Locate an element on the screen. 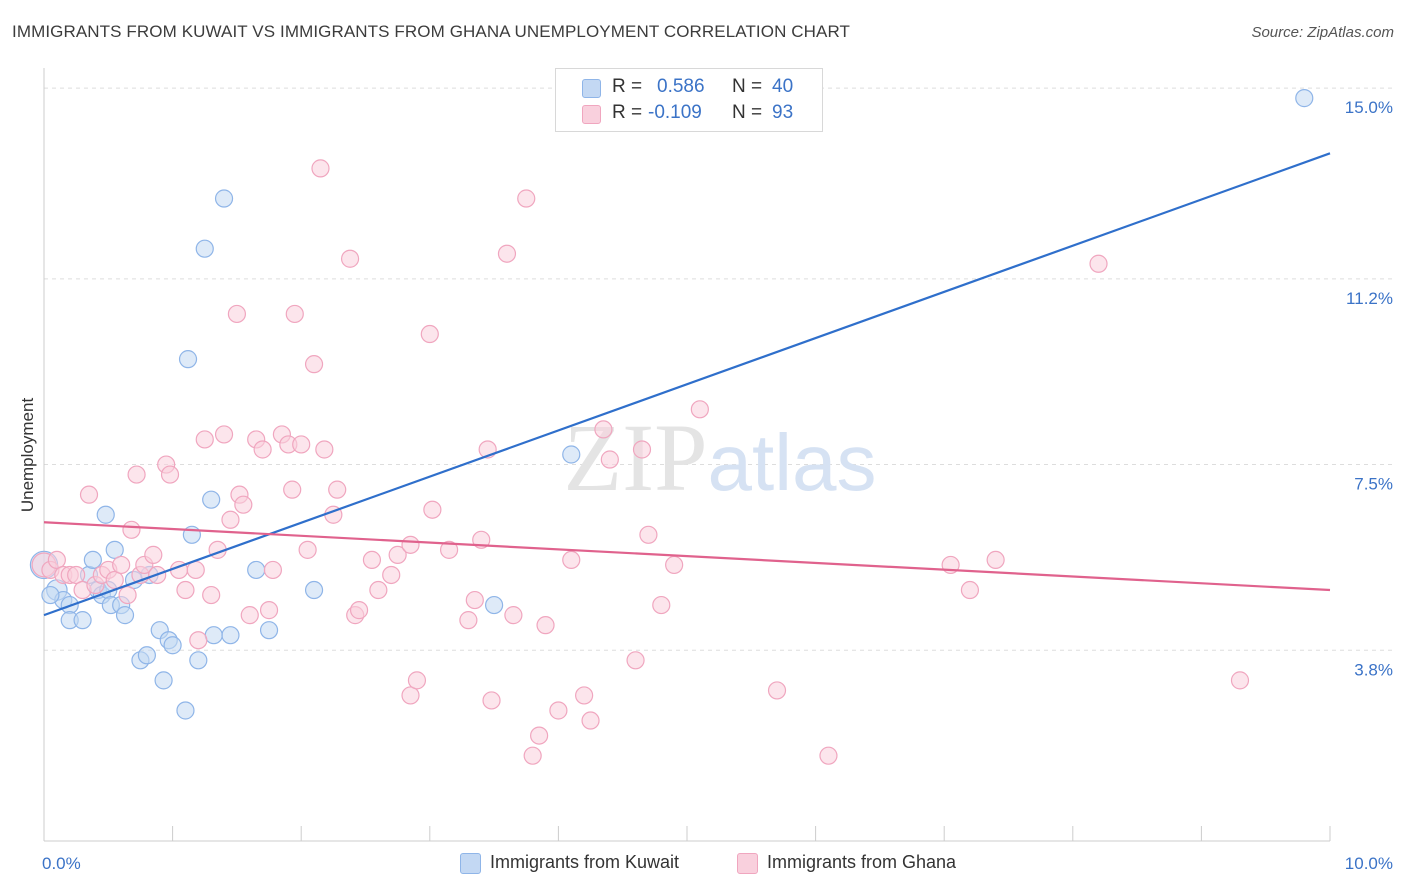  y-tick-label: 7.5% is located at coordinates (1373, 484).